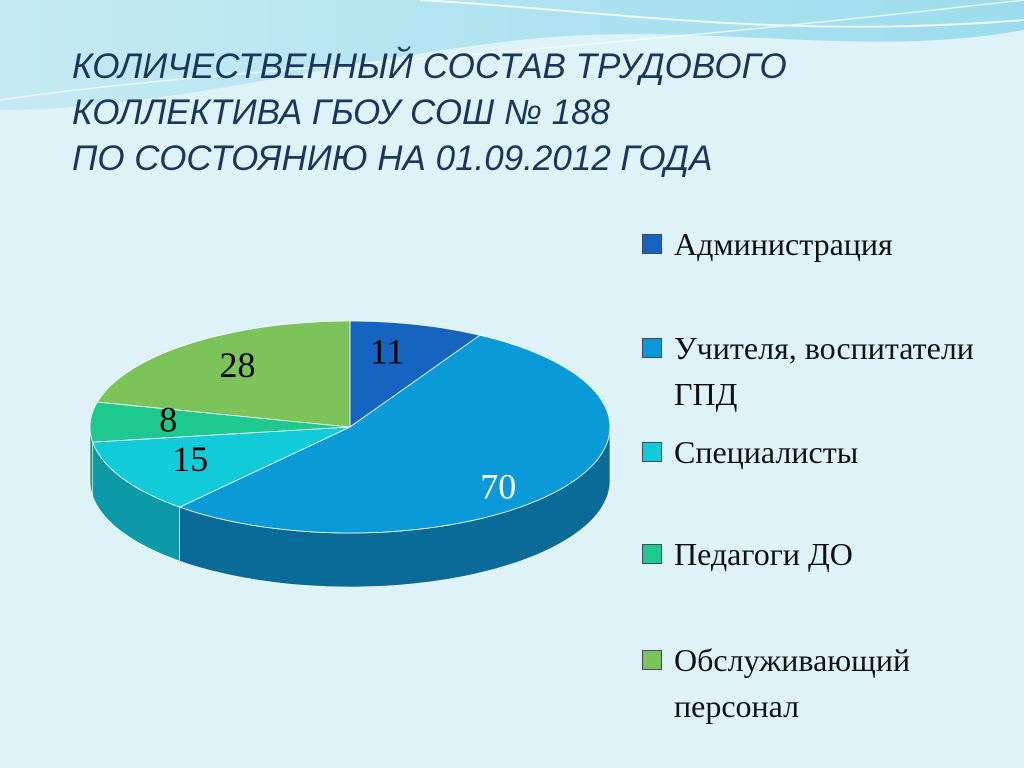 The image size is (1024, 768). I want to click on legend-item: Обслуживающий персонал, so click(810, 683).